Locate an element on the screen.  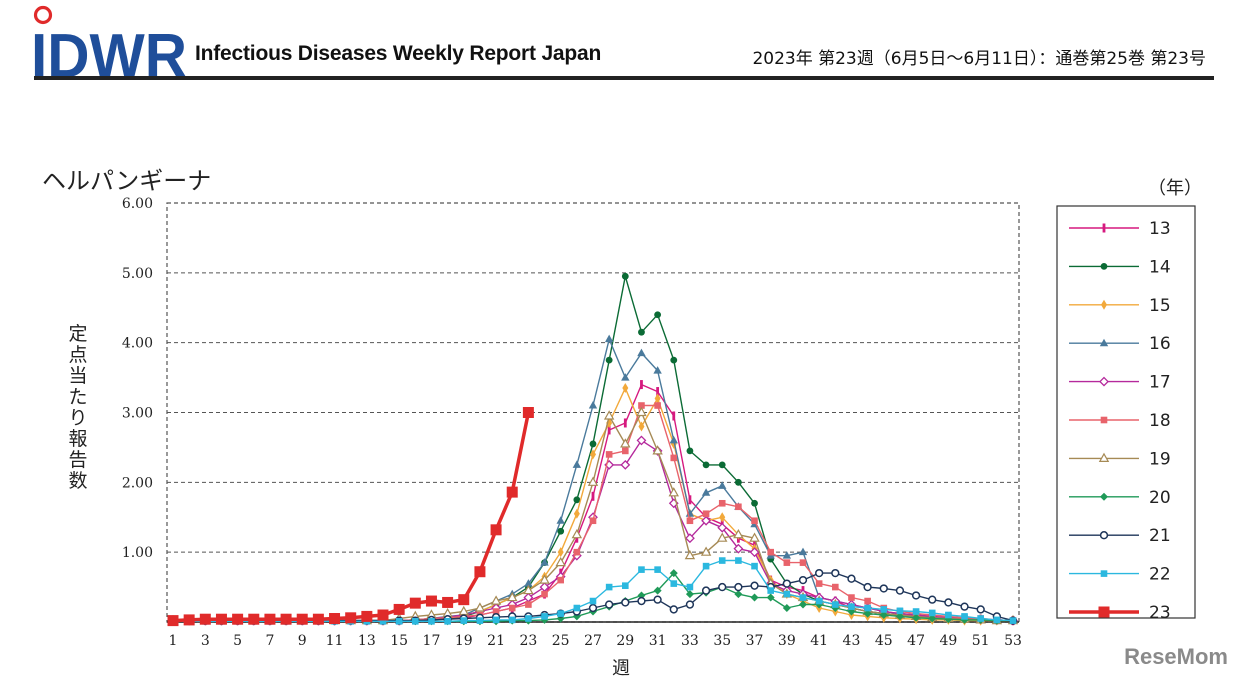
legend-label: 20 is located at coordinates (1160, 498).